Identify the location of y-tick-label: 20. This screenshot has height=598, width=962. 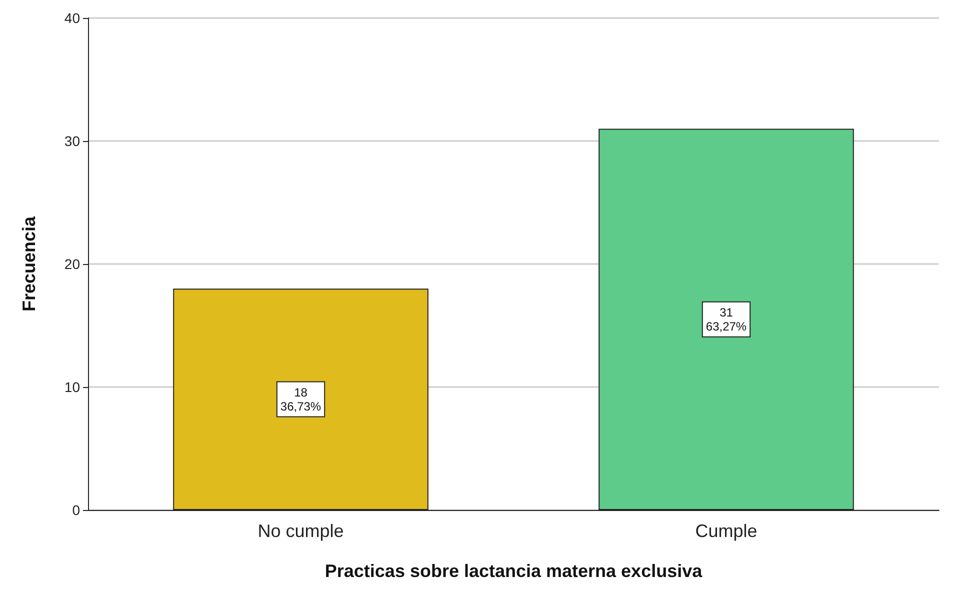
(72, 264).